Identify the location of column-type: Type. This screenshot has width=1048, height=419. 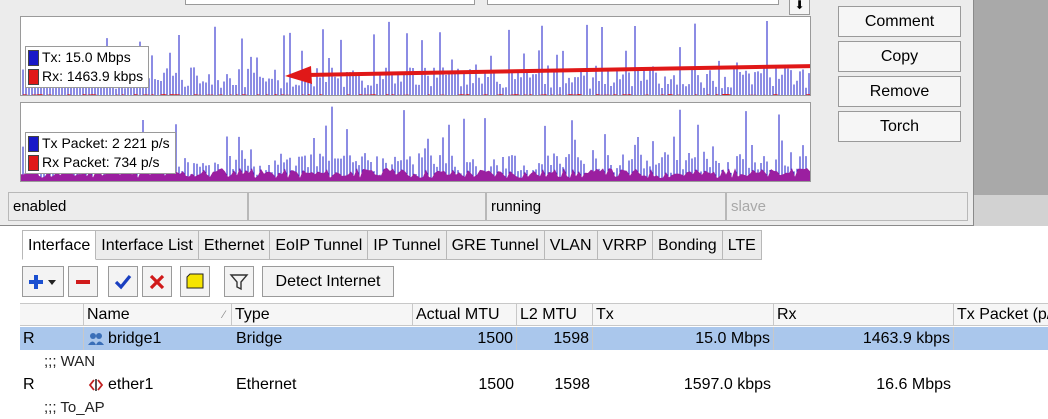
(322, 315).